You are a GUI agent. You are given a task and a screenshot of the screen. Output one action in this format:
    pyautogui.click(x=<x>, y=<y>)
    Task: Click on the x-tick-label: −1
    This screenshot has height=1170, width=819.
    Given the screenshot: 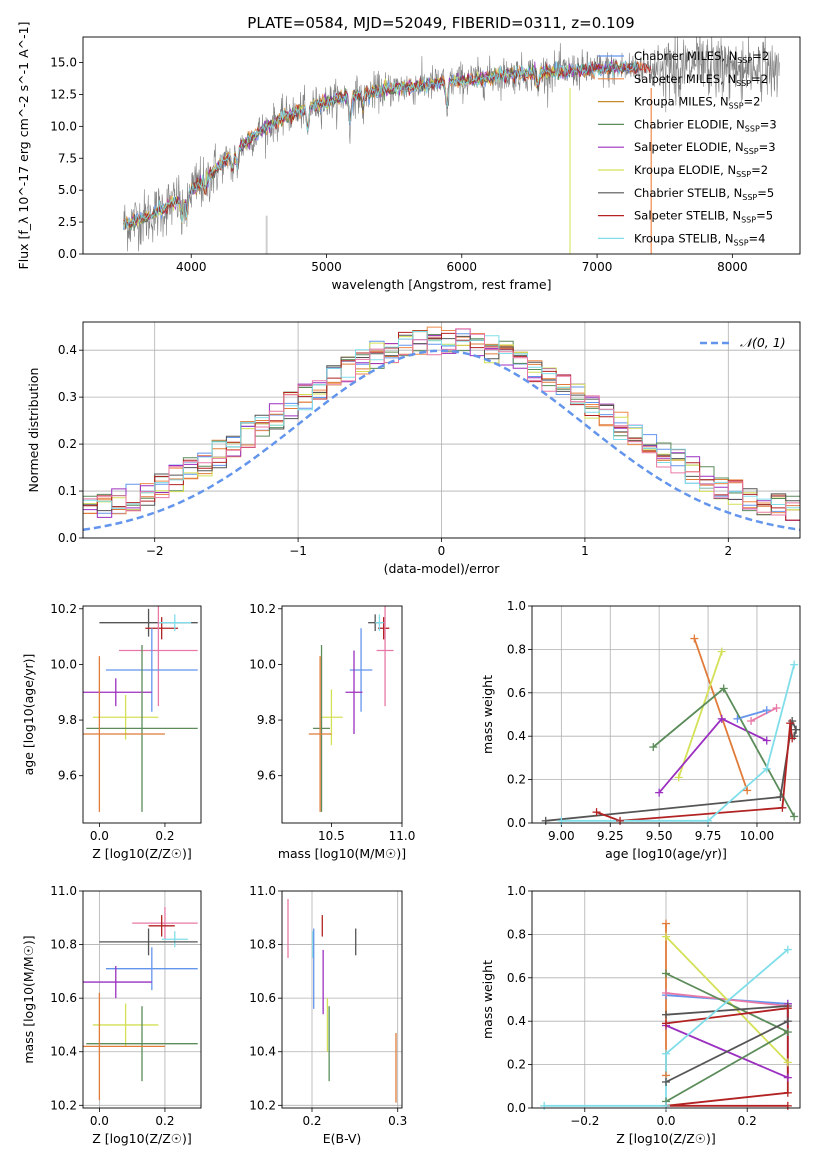 What is the action you would take?
    pyautogui.click(x=298, y=551)
    